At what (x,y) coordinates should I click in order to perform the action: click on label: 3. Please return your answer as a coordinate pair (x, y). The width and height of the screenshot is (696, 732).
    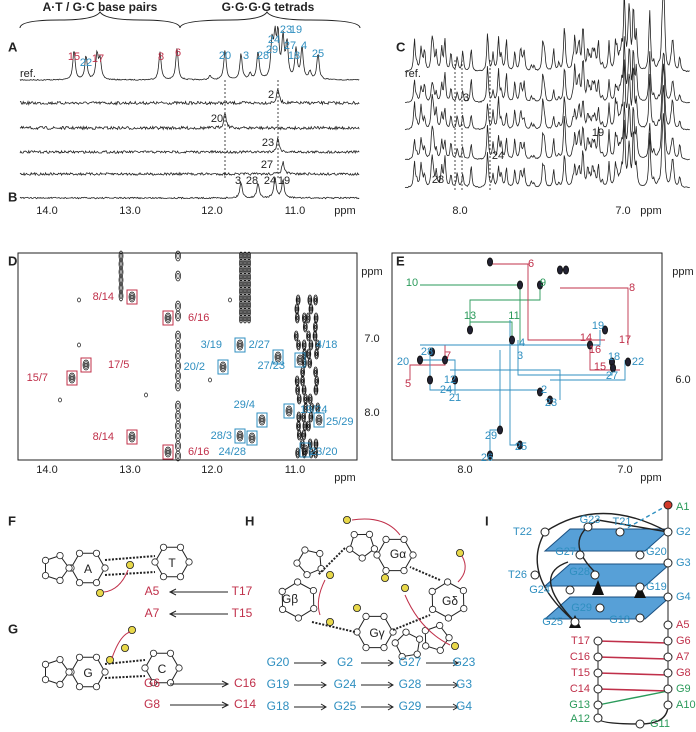
    Looking at the image, I should click on (520, 356).